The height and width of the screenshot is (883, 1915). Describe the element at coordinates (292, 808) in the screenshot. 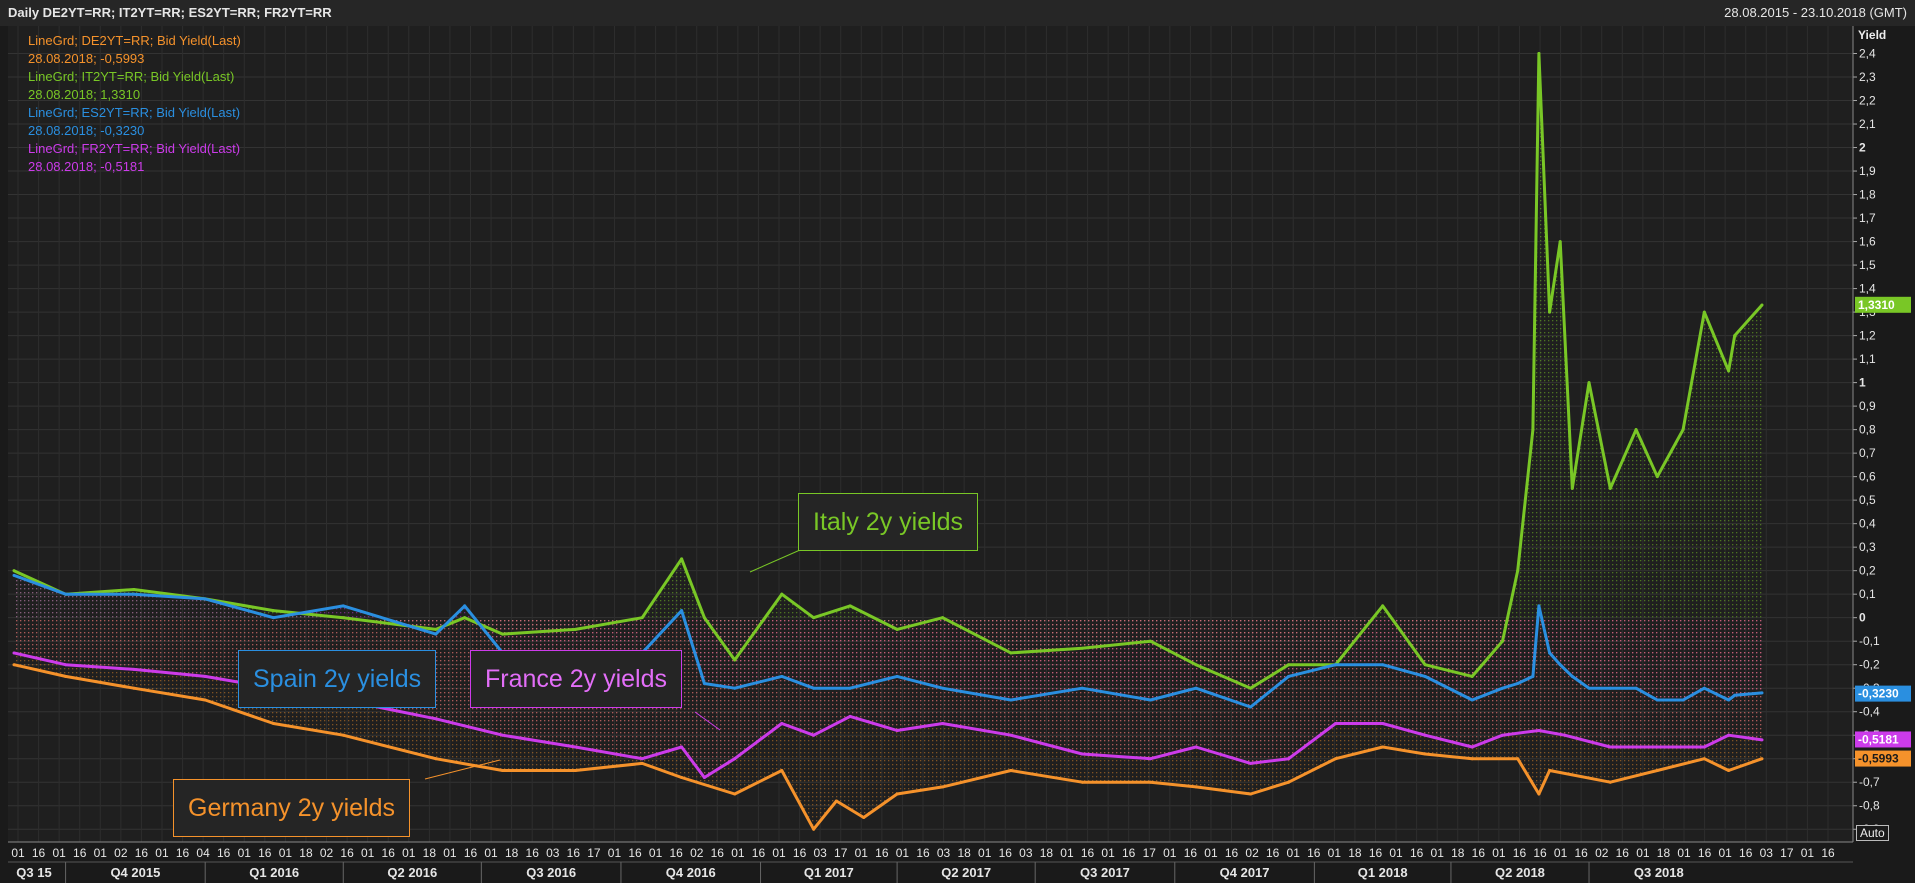

I see `germany-annotation: Germany 2y yields` at that location.